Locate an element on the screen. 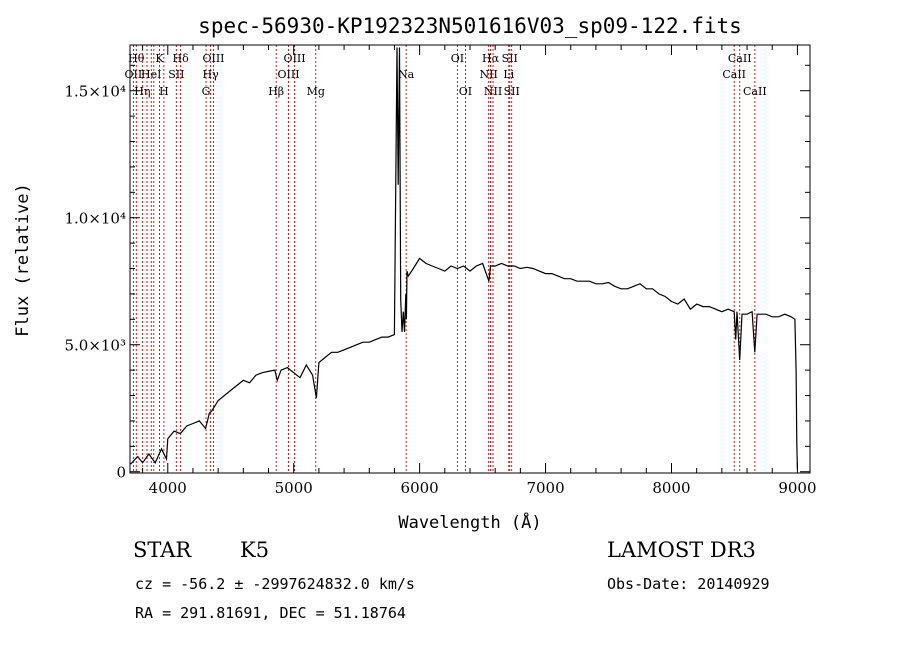  line-marker-label-28: CaII is located at coordinates (755, 91).